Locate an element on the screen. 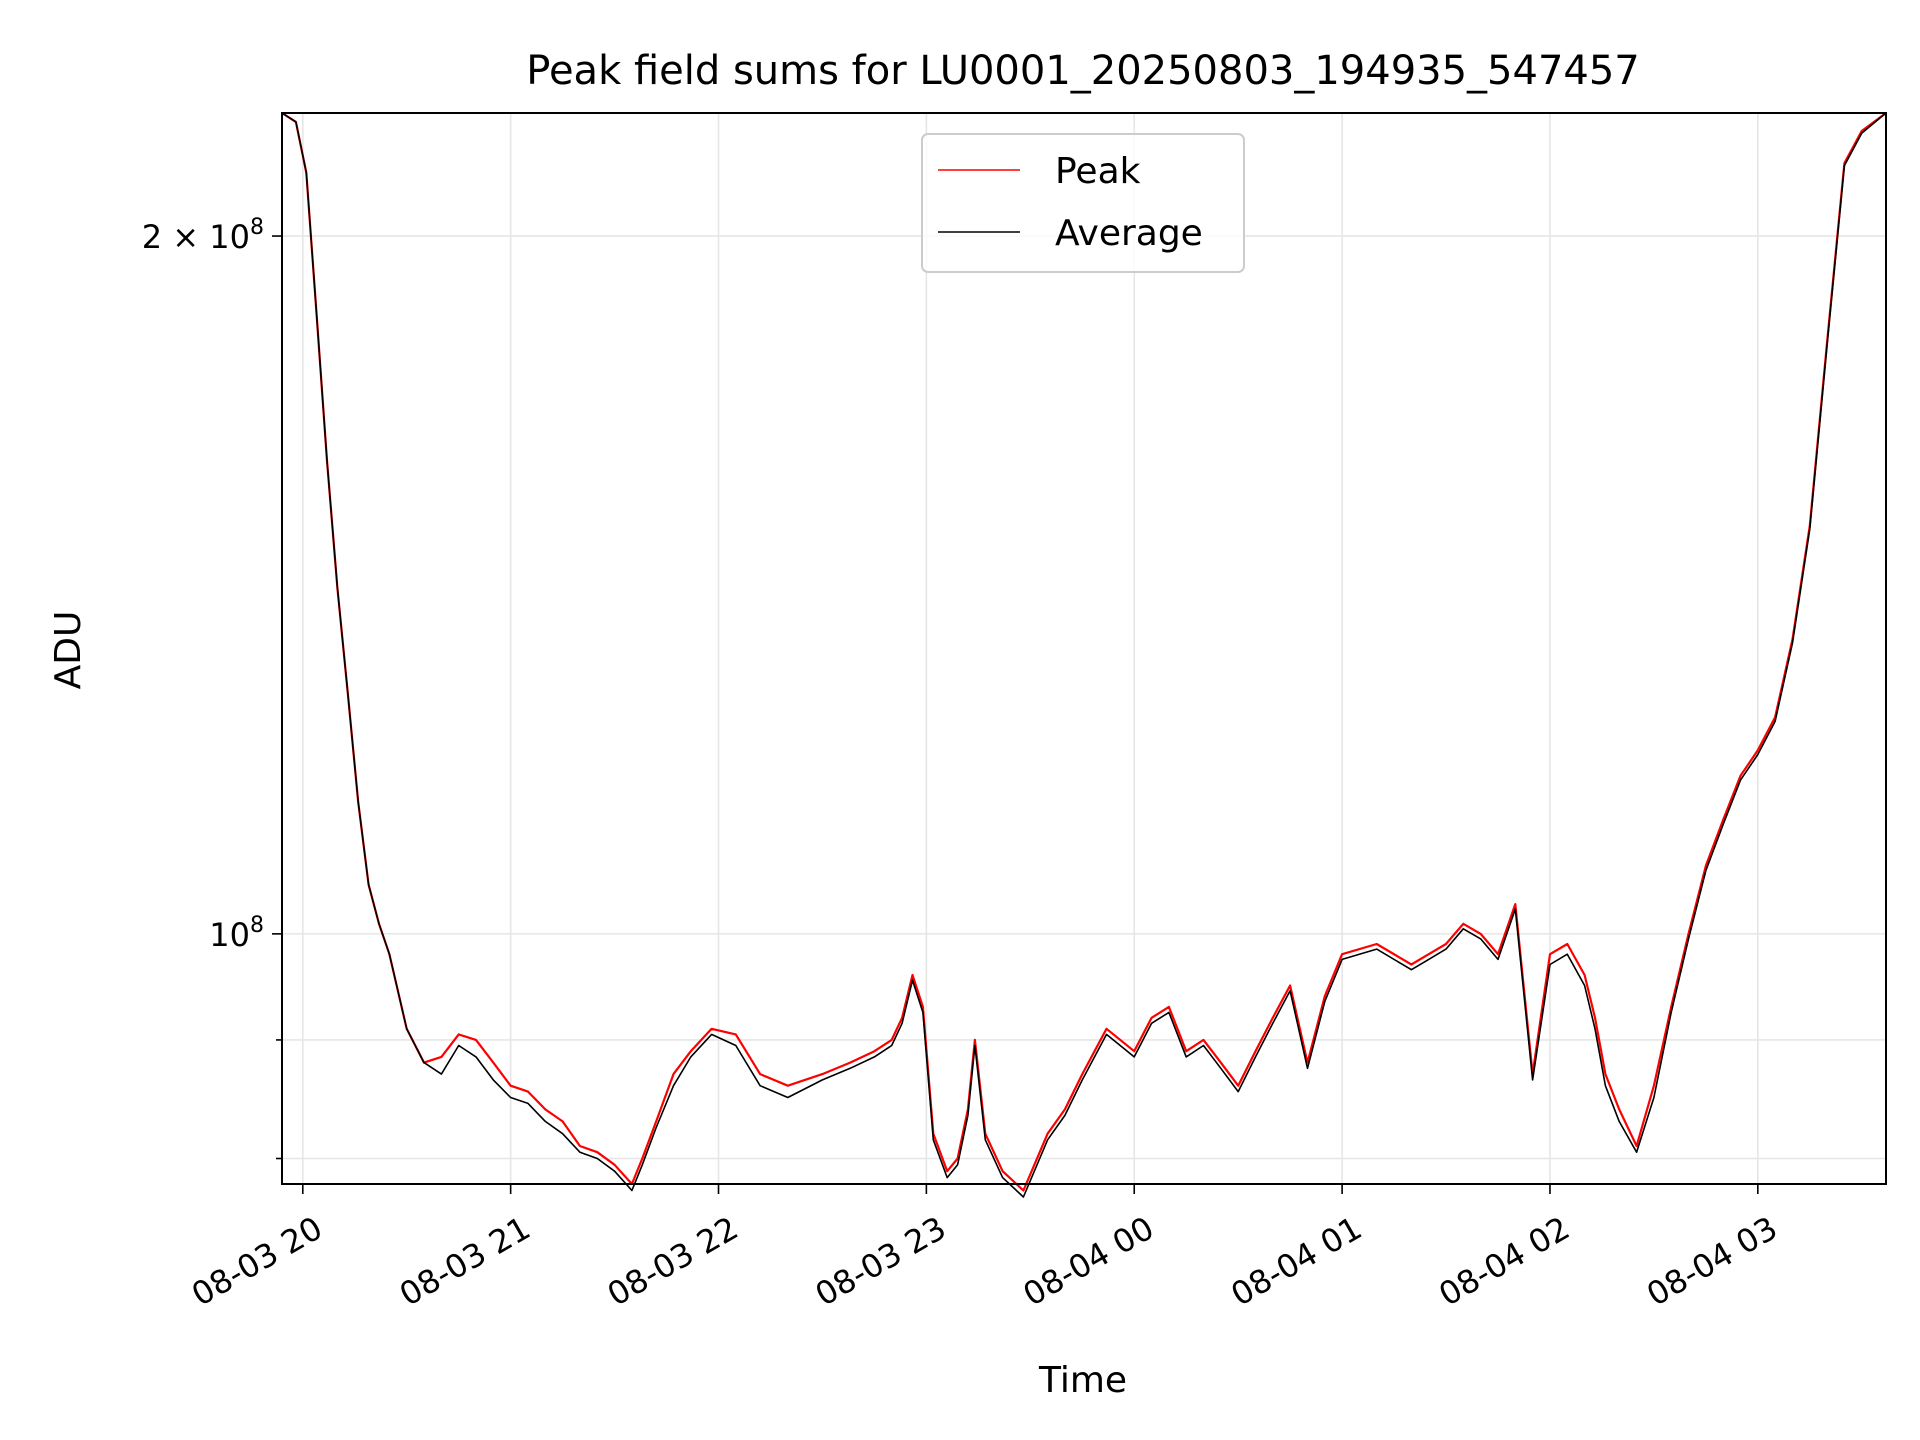  legend-label-peak: Peak is located at coordinates (1098, 171).